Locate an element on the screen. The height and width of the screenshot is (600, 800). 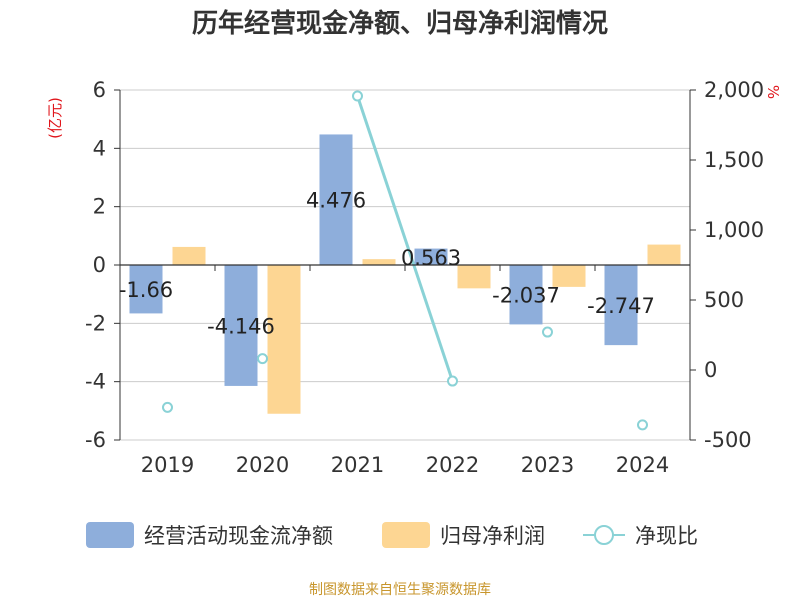
left-tick-label: 0 is located at coordinates (99, 265).